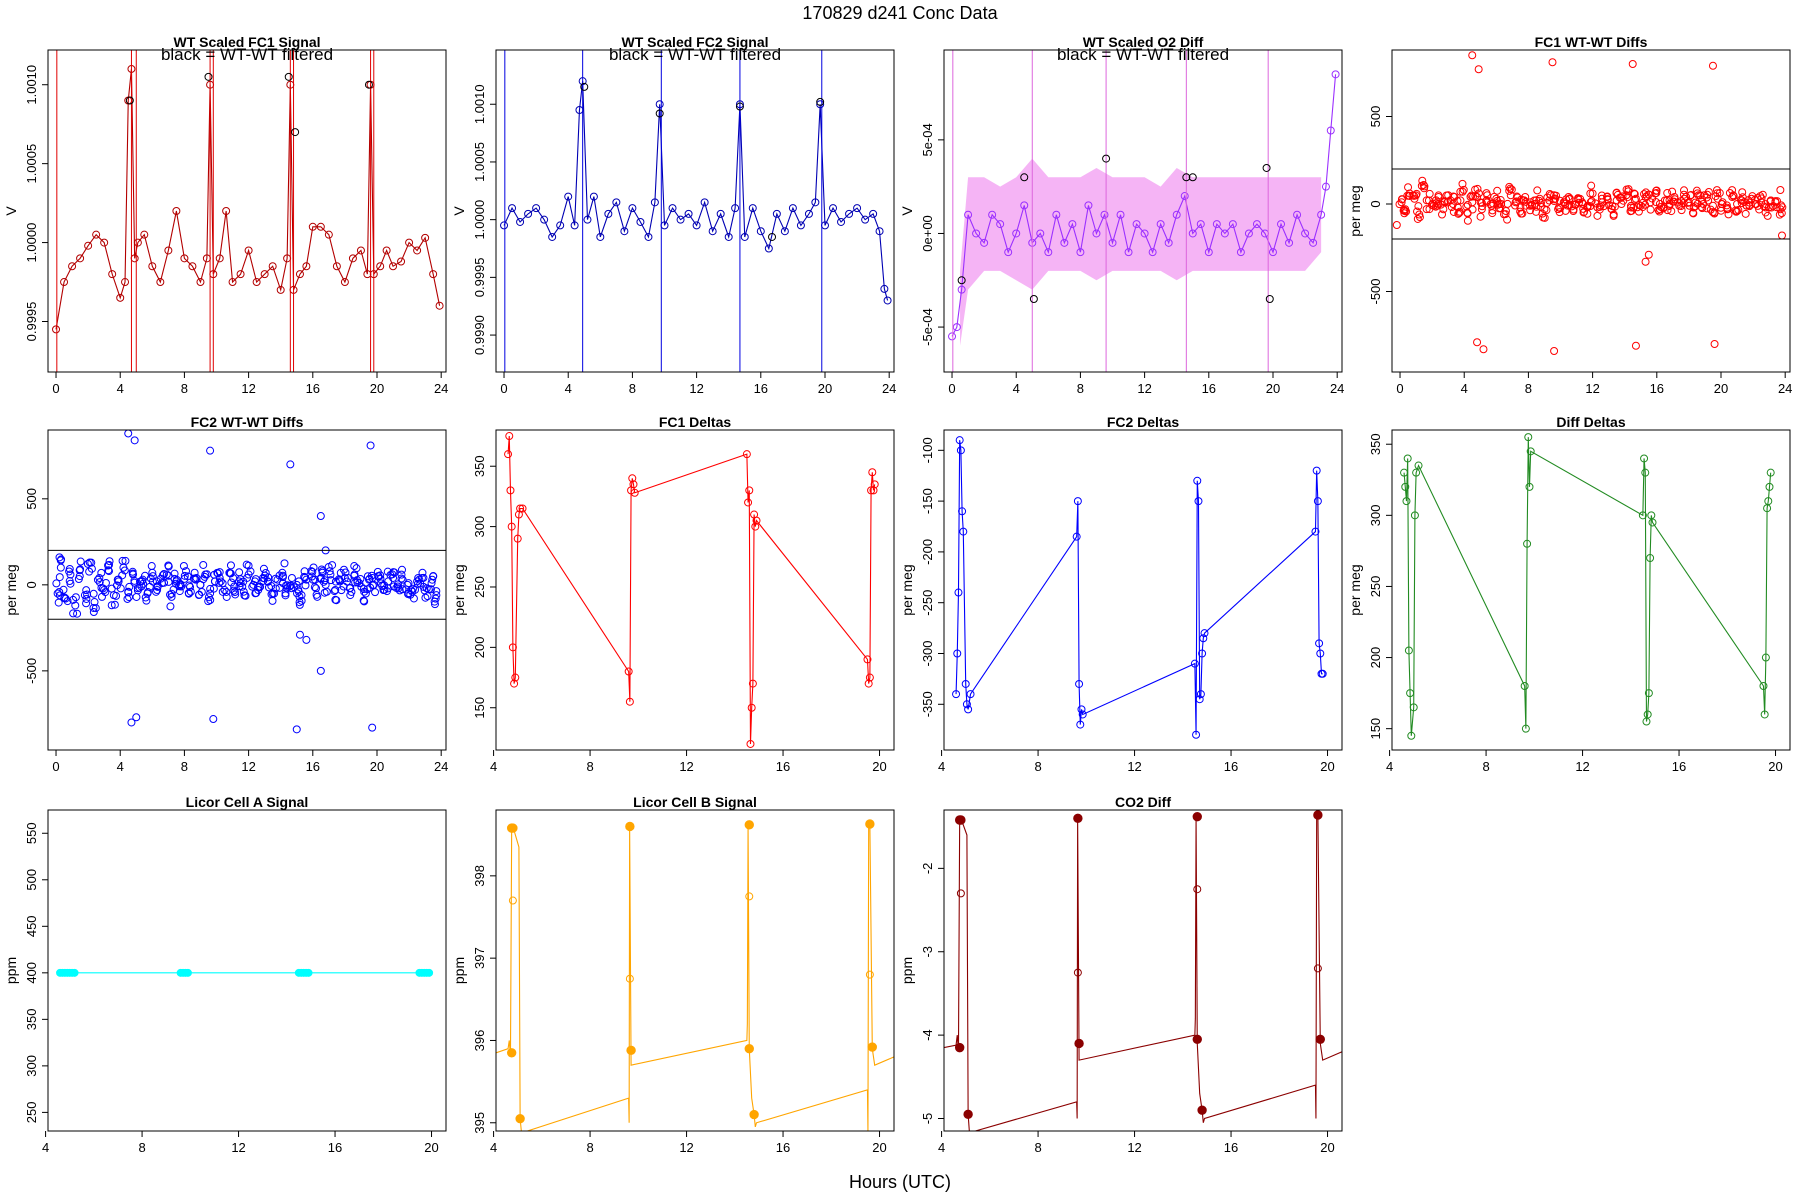  I want to click on series-cell-a-points, so click(245, 972).